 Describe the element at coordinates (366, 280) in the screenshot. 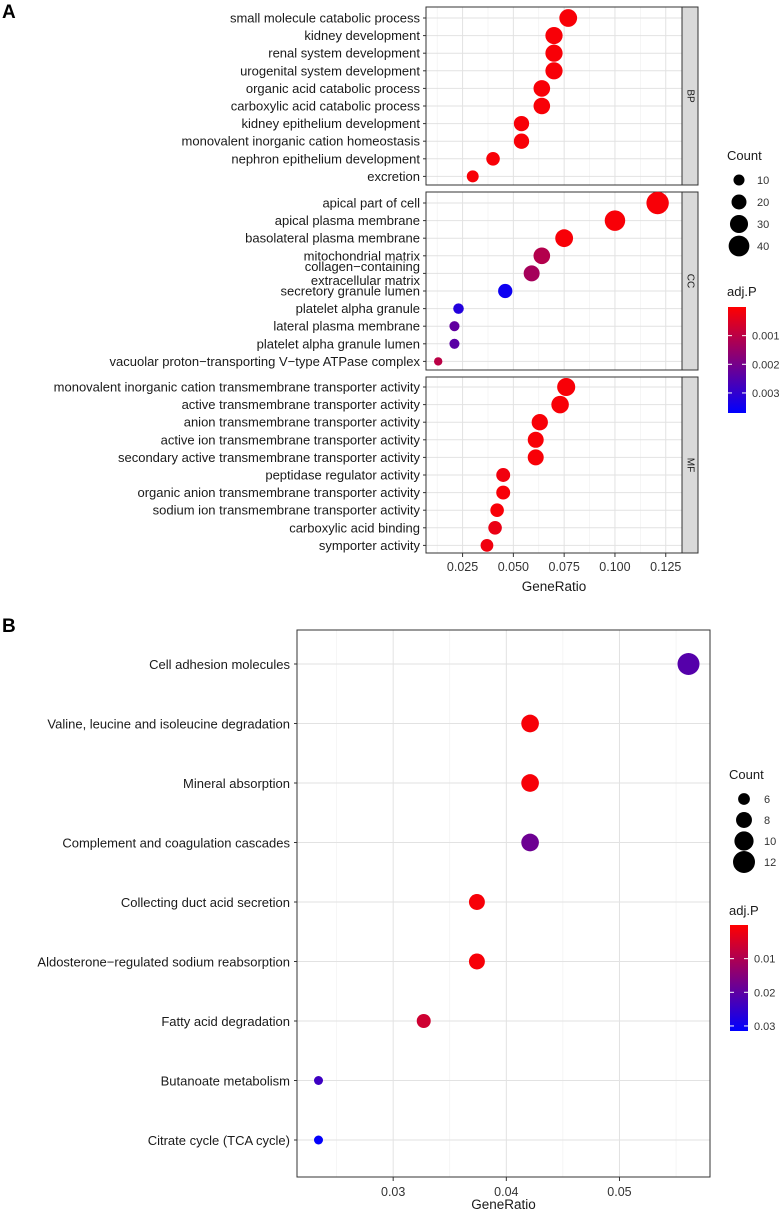

I see `term-label-line: extracellular matrix` at that location.